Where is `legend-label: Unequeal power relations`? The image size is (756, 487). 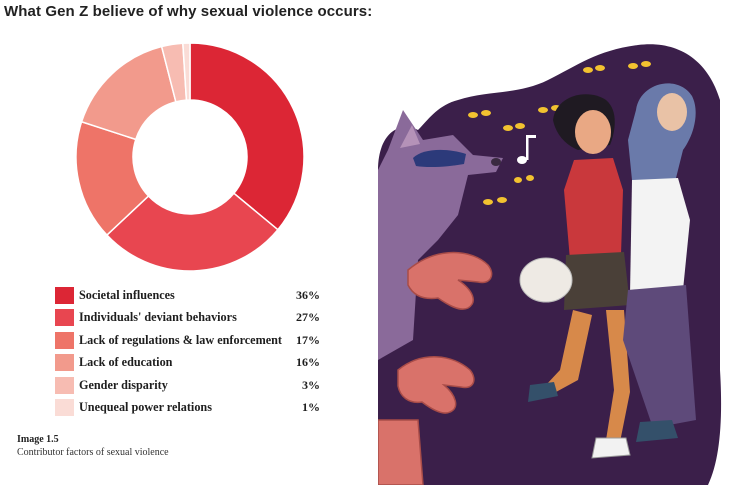
legend-label: Unequeal power relations is located at coordinates (145, 406).